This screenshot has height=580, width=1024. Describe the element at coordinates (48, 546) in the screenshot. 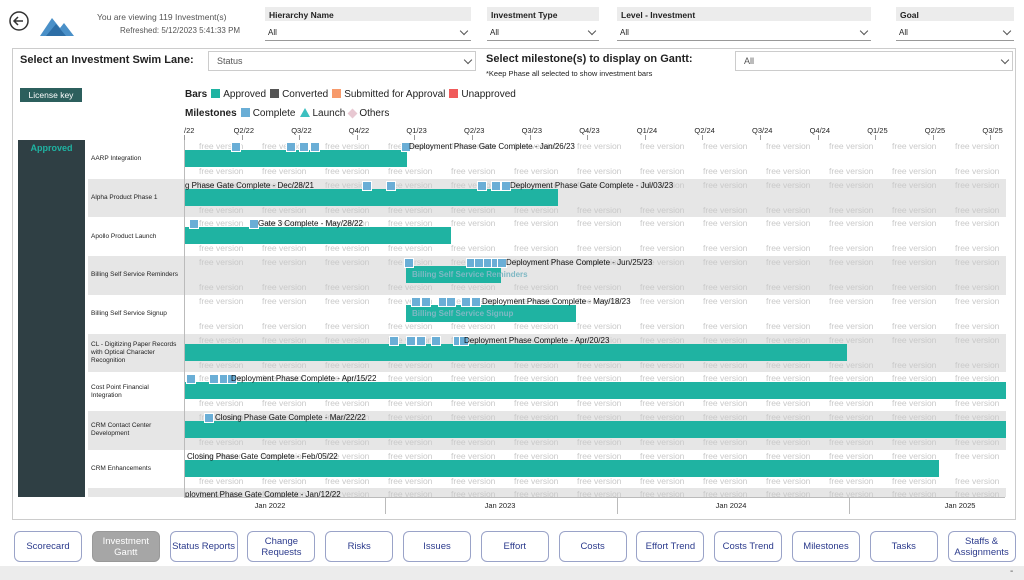

I see `nav-tab: Scorecard` at that location.